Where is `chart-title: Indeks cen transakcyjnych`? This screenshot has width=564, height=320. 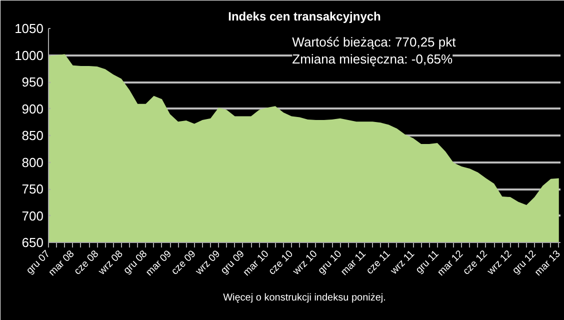 chart-title: Indeks cen transakcyjnych is located at coordinates (304, 17).